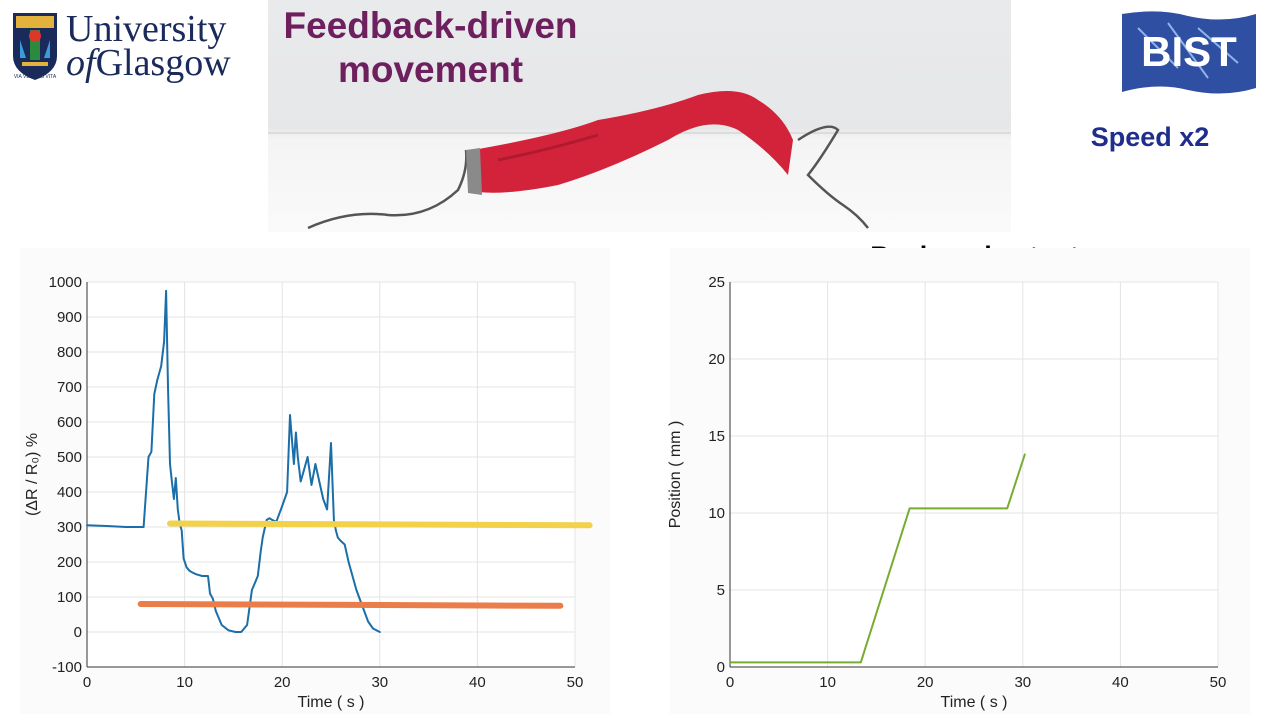 The height and width of the screenshot is (720, 1280). Describe the element at coordinates (69, 457) in the screenshot. I see `y-tick-label: 500` at that location.